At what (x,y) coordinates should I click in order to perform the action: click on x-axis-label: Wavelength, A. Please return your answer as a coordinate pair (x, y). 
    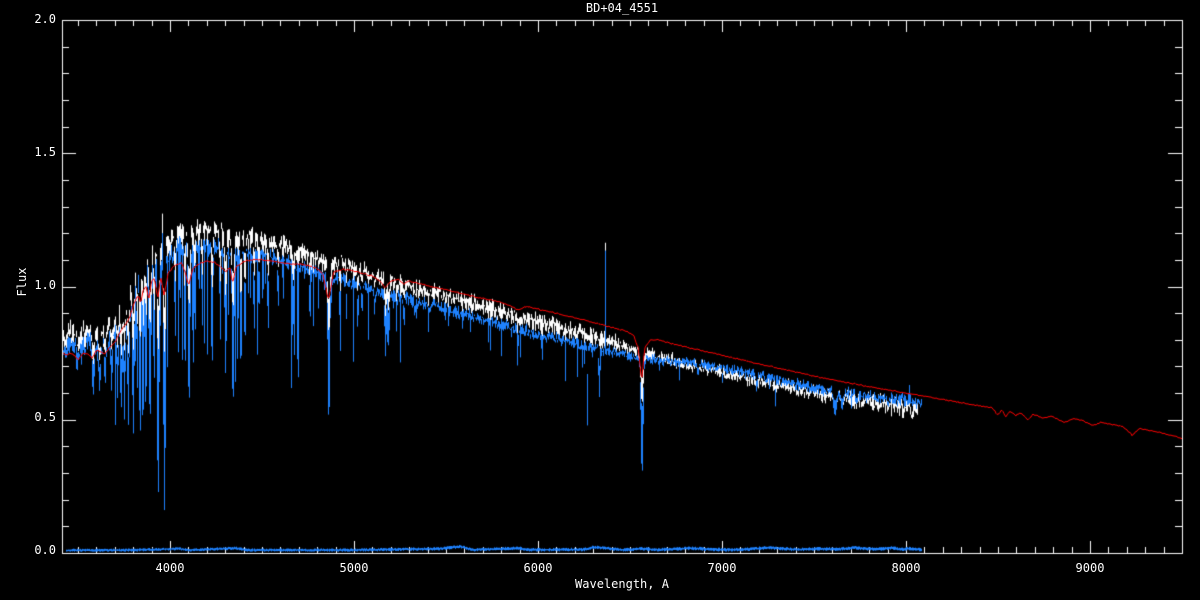
    Looking at the image, I should click on (622, 584).